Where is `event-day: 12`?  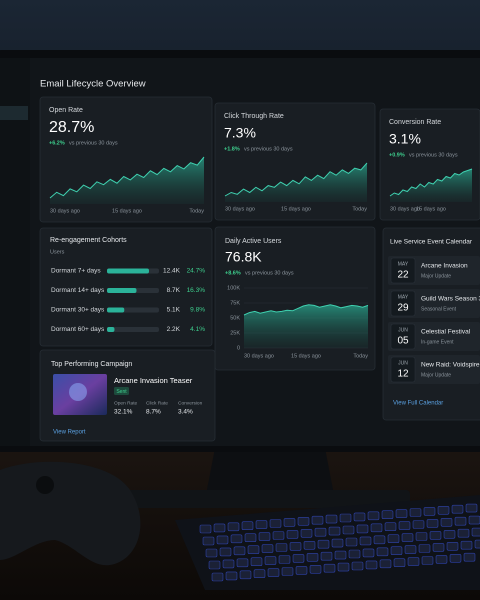 event-day: 12 is located at coordinates (403, 374).